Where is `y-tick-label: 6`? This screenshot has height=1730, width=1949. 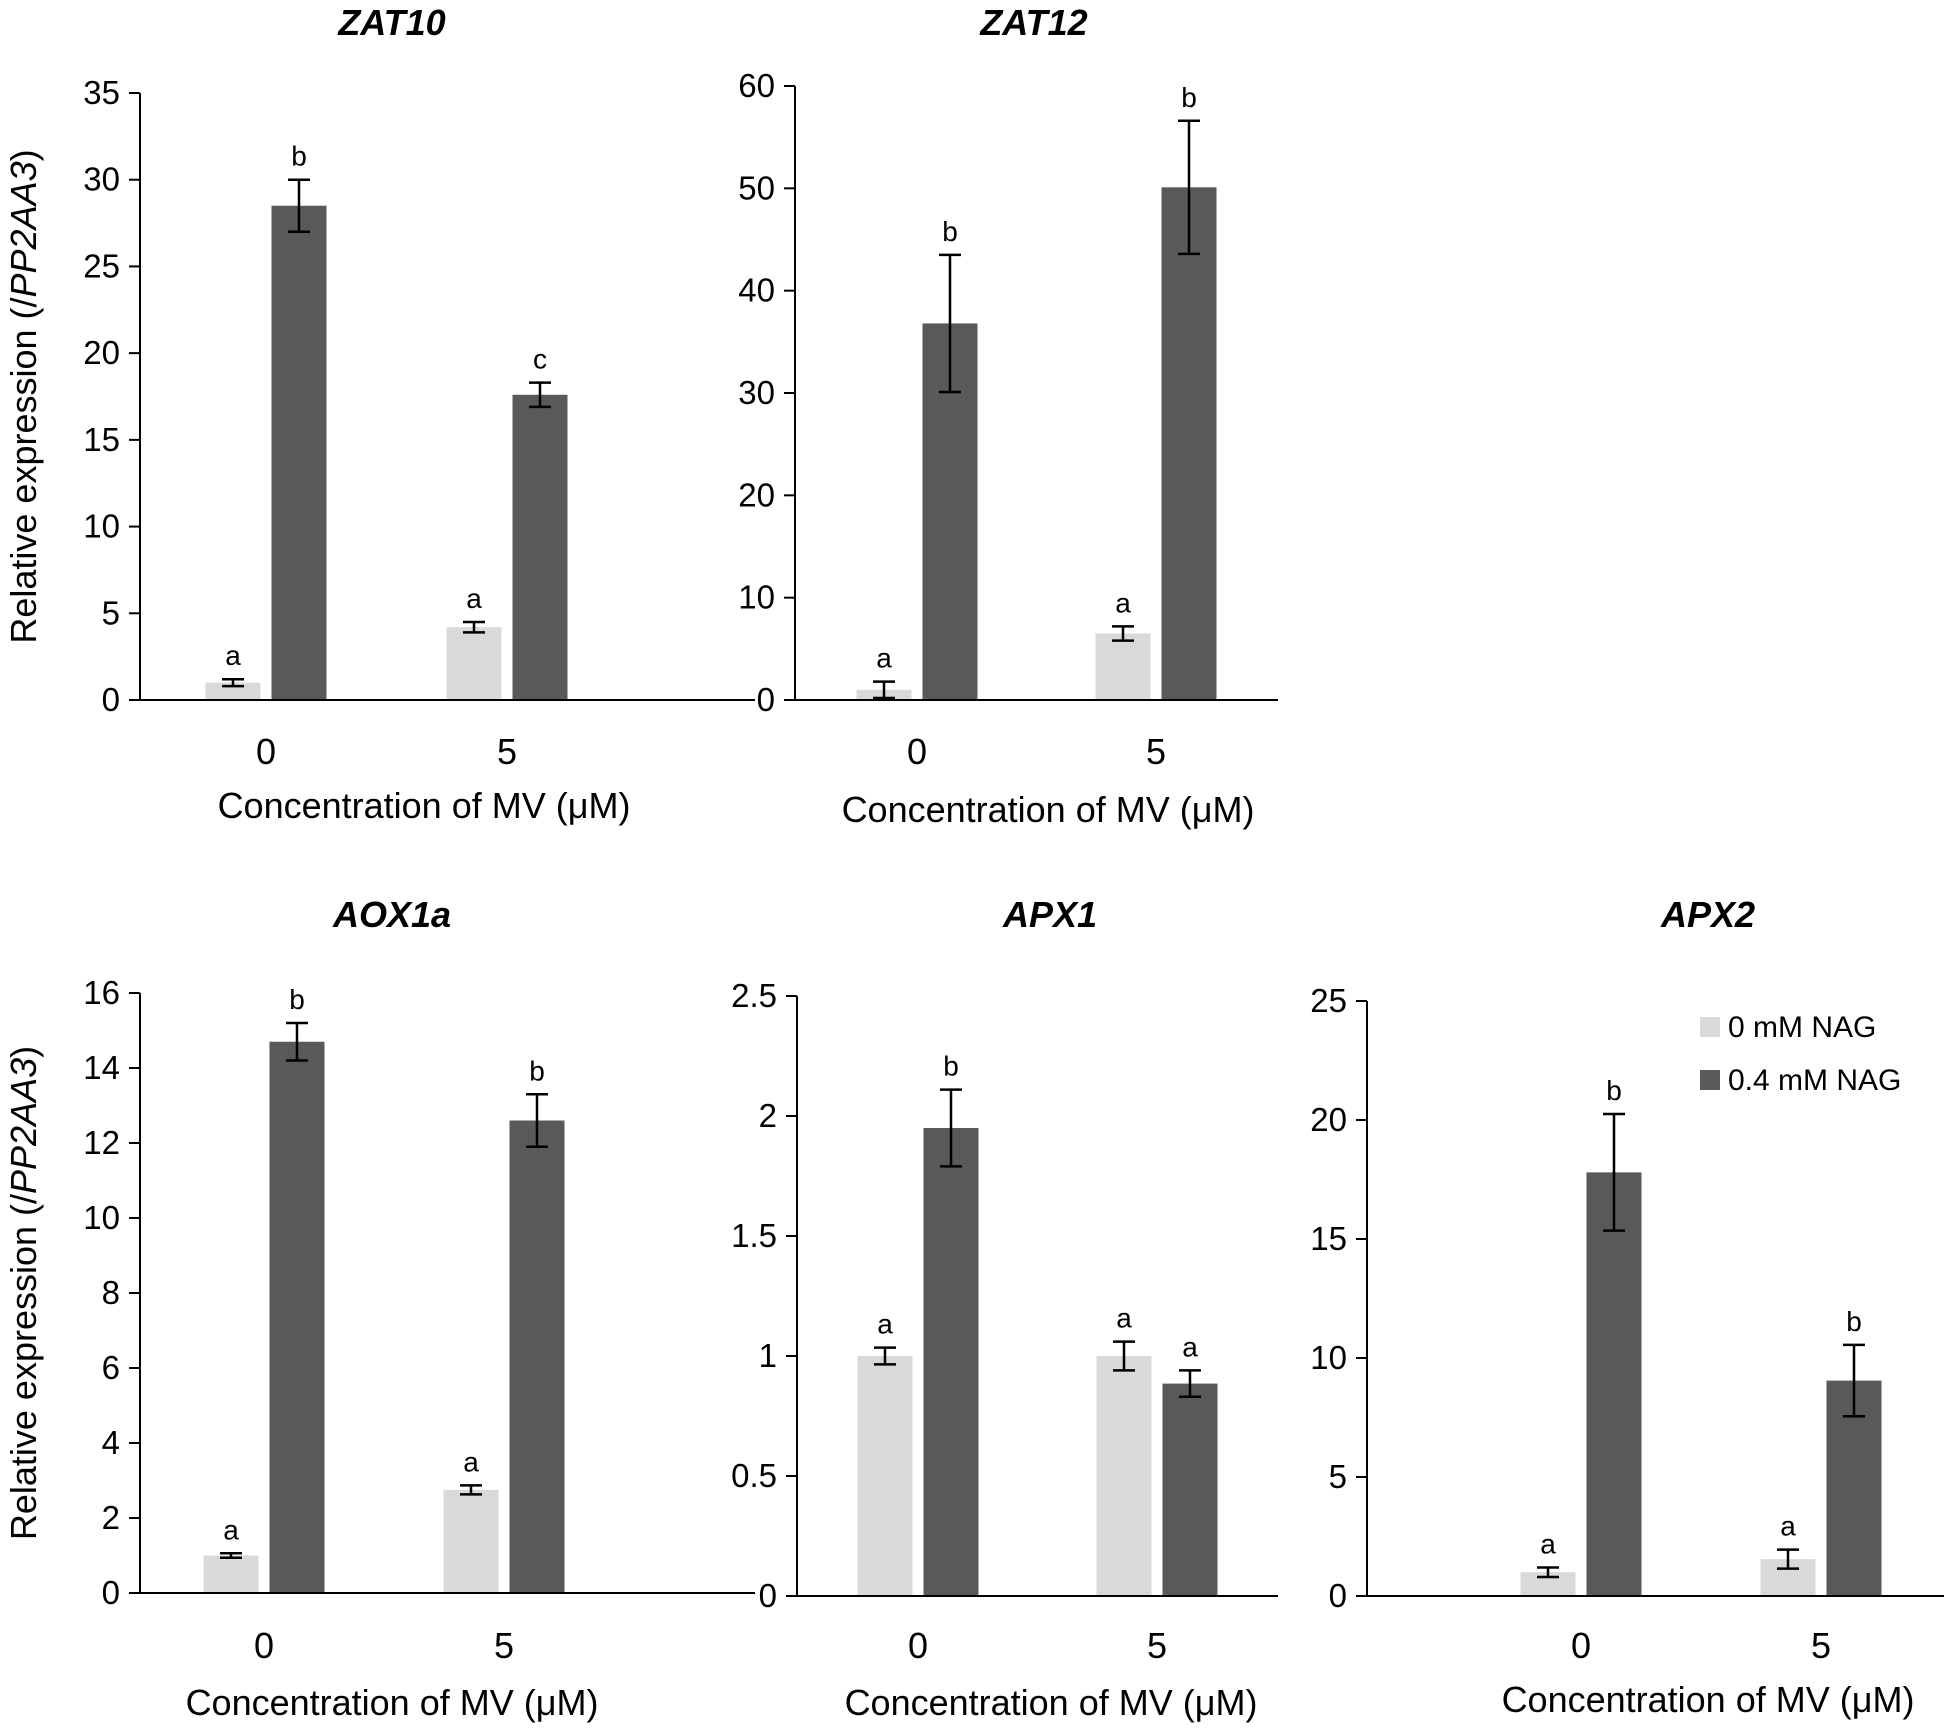 y-tick-label: 6 is located at coordinates (111, 1367).